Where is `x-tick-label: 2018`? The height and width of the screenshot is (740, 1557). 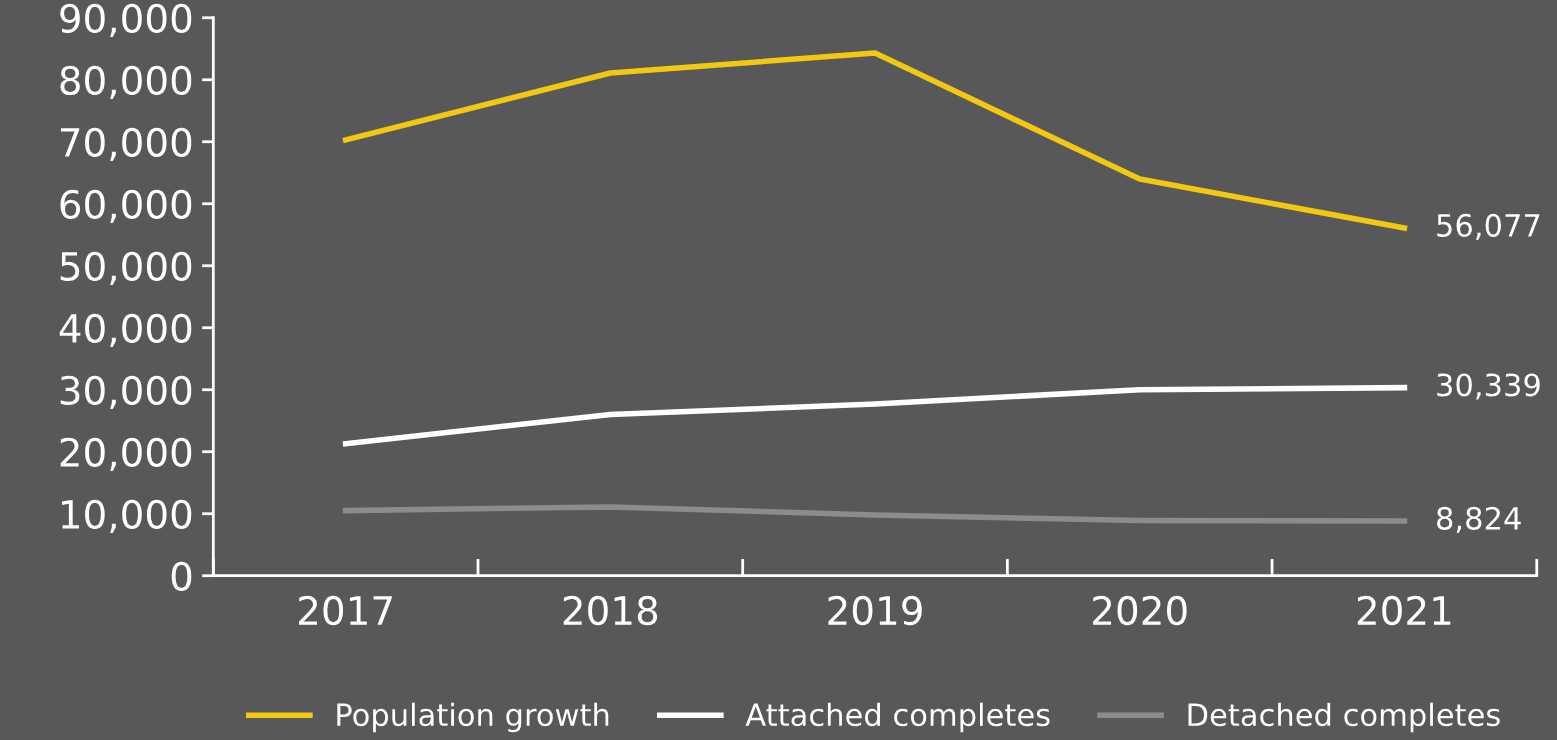 x-tick-label: 2018 is located at coordinates (610, 610).